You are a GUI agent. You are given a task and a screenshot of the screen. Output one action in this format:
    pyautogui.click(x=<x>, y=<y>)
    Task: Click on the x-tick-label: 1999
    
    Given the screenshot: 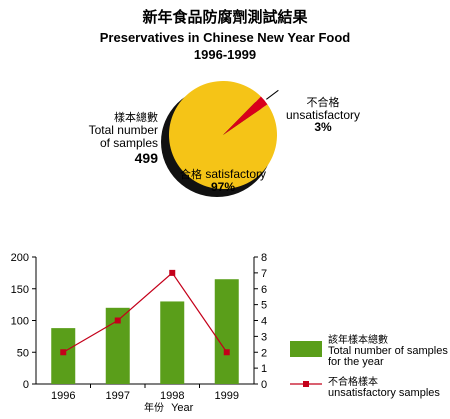 What is the action you would take?
    pyautogui.click(x=227, y=396)
    